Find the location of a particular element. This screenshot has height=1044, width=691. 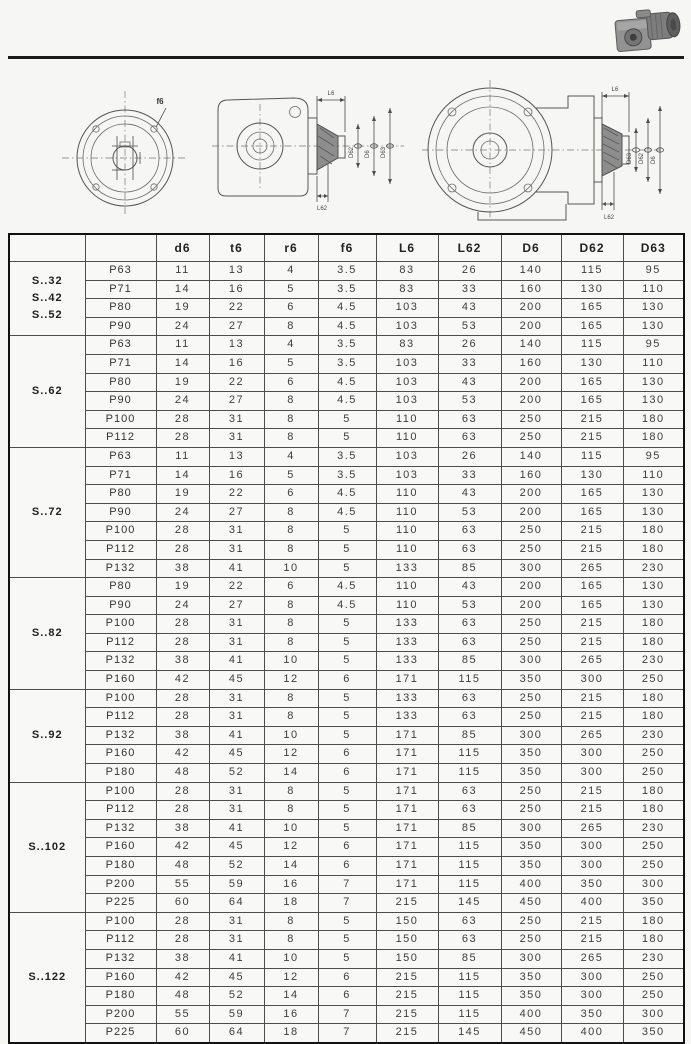

value-cell: 4 is located at coordinates (291, 271).